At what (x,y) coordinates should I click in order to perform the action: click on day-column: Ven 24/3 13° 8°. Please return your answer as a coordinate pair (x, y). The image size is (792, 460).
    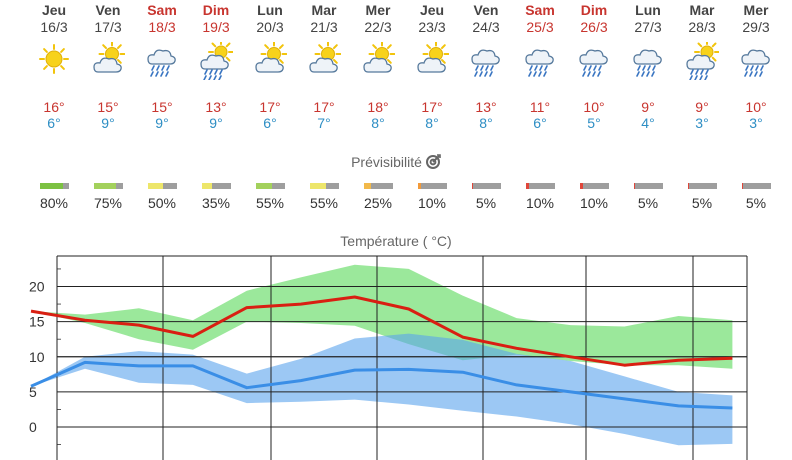
    Looking at the image, I should click on (486, 70).